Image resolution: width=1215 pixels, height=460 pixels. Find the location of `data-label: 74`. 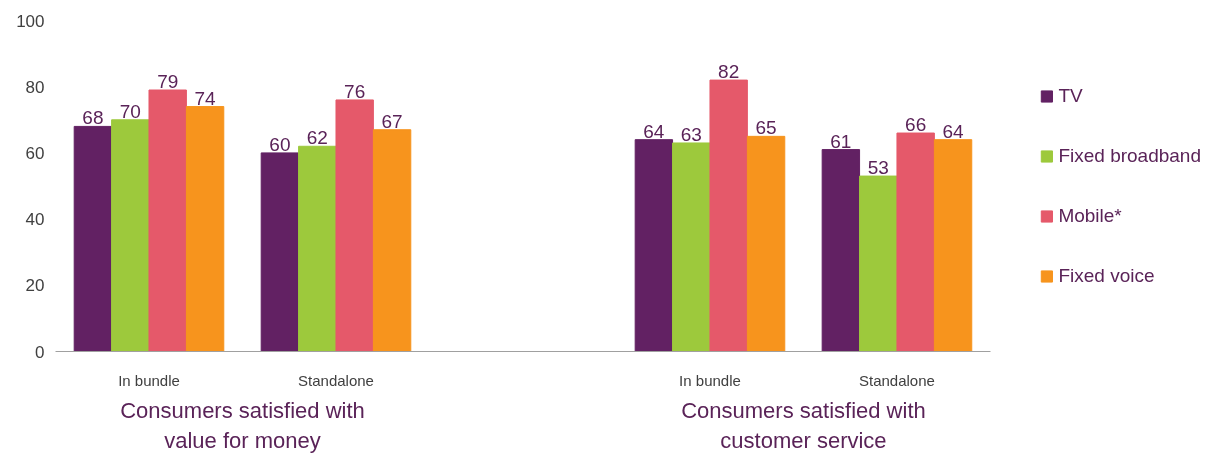

data-label: 74 is located at coordinates (205, 98).